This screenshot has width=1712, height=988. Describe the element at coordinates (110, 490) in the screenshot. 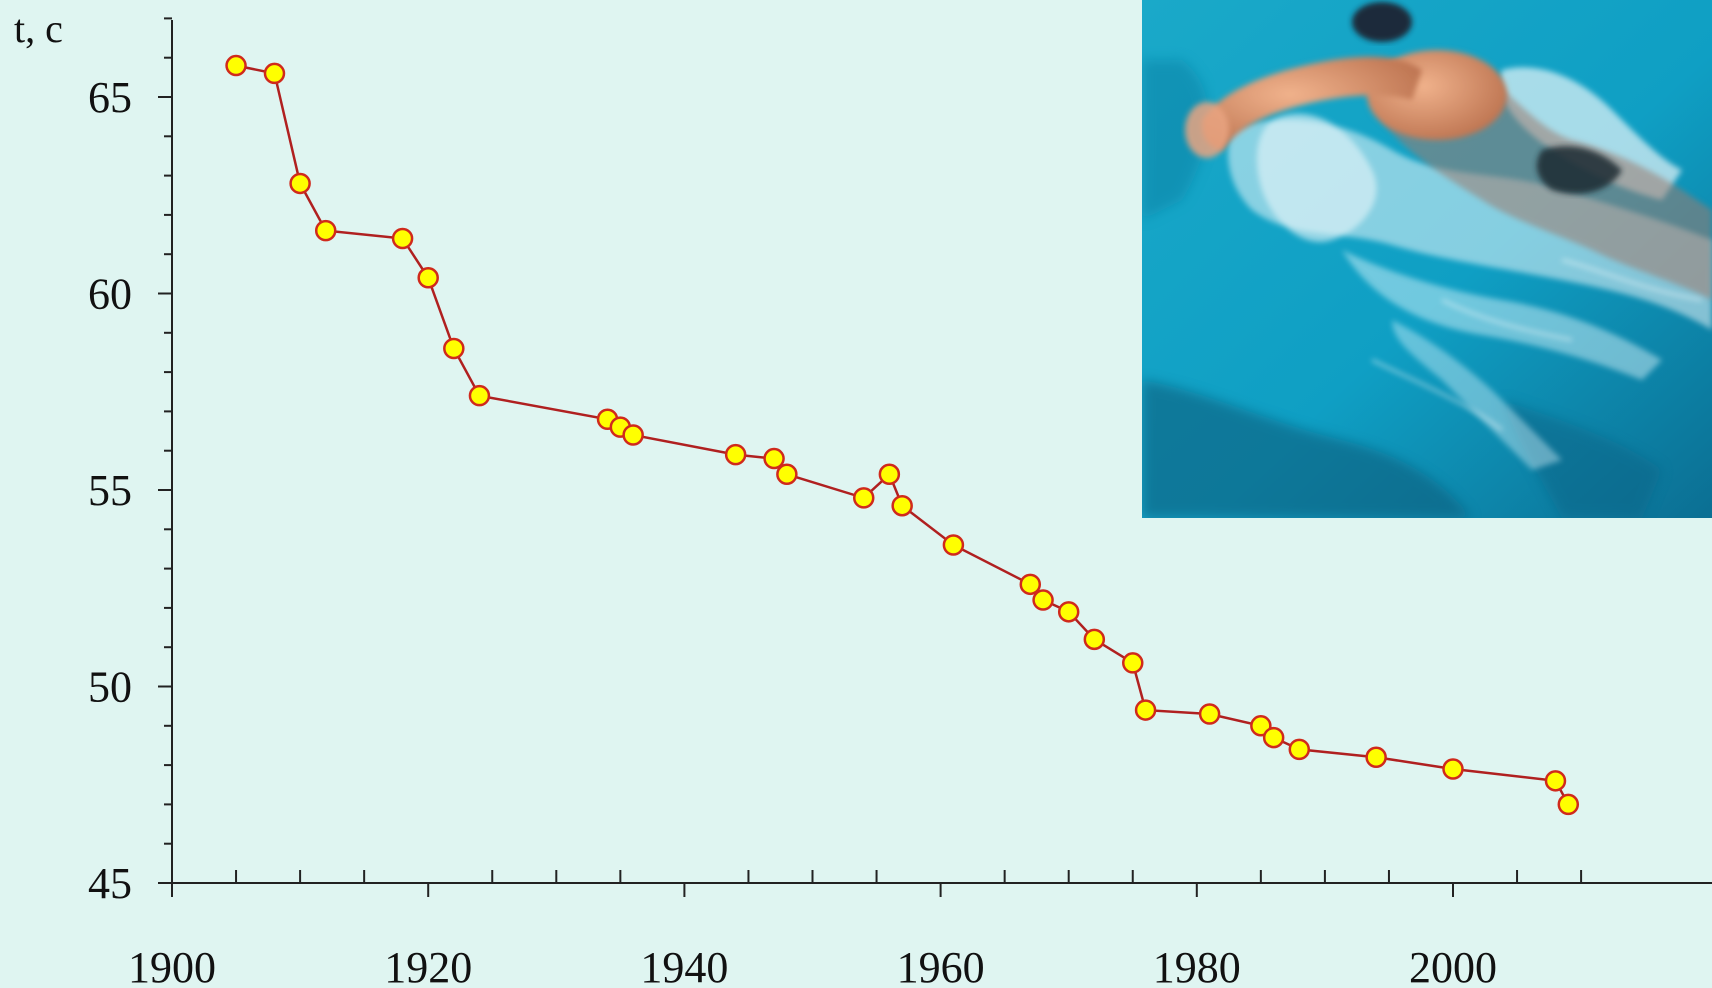

I see `y-tick-label: 55` at that location.